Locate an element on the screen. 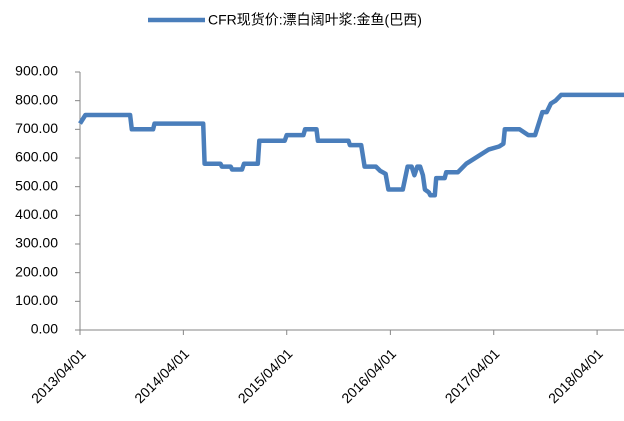 The image size is (624, 421). y-tick-label: 900.00 is located at coordinates (36, 71).